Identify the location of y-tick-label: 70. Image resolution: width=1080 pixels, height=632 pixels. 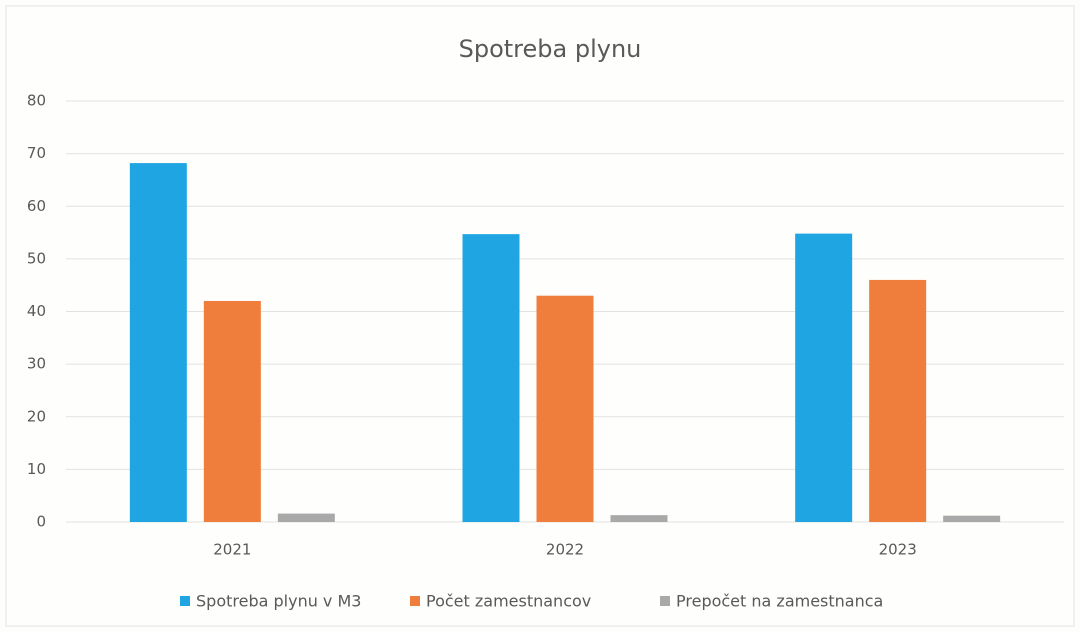
(36, 153).